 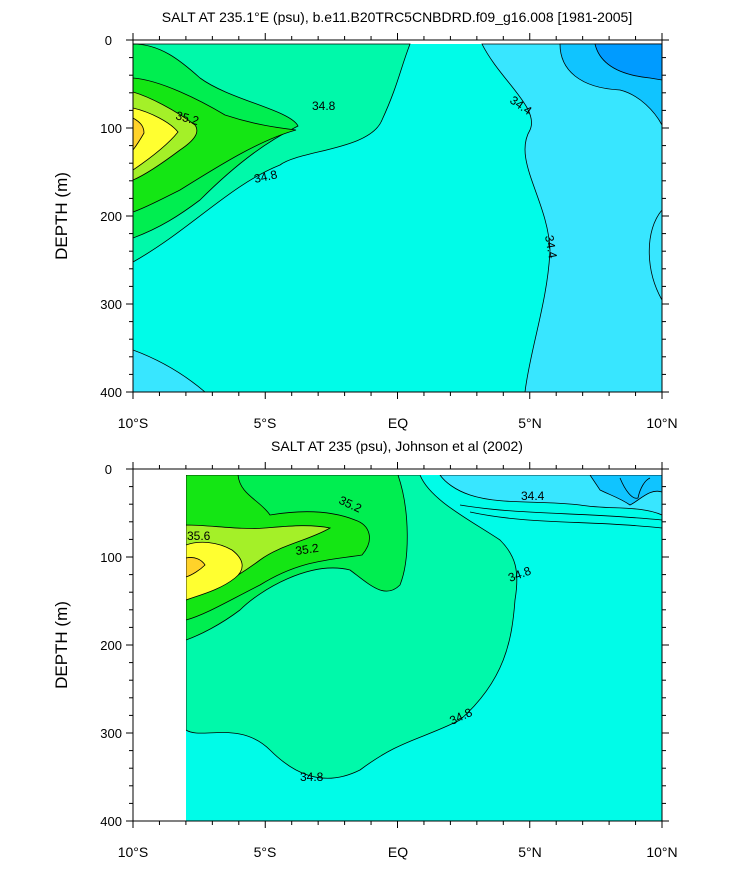 I want to click on panel-1-ytick-labels: 0 100 200 300 400, so click(x=111, y=216).